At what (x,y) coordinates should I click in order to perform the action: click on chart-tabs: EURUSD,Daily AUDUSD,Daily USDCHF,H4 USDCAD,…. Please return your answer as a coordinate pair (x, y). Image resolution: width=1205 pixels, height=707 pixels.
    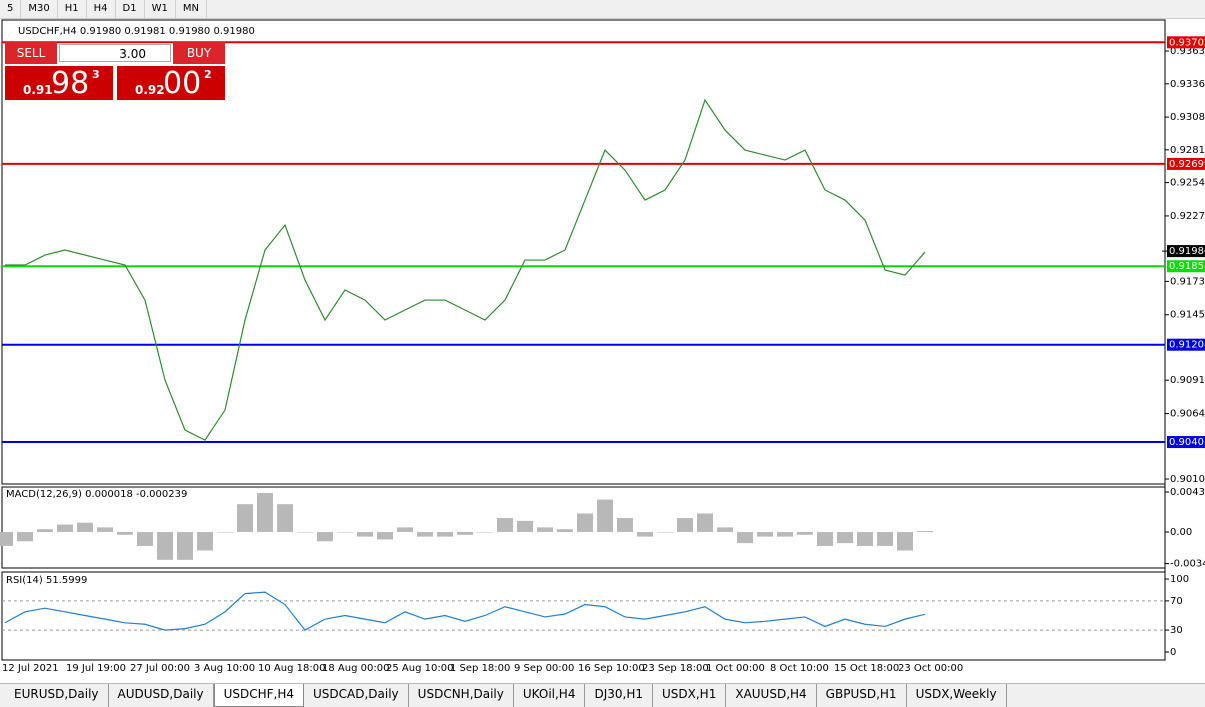
    Looking at the image, I should click on (602, 695).